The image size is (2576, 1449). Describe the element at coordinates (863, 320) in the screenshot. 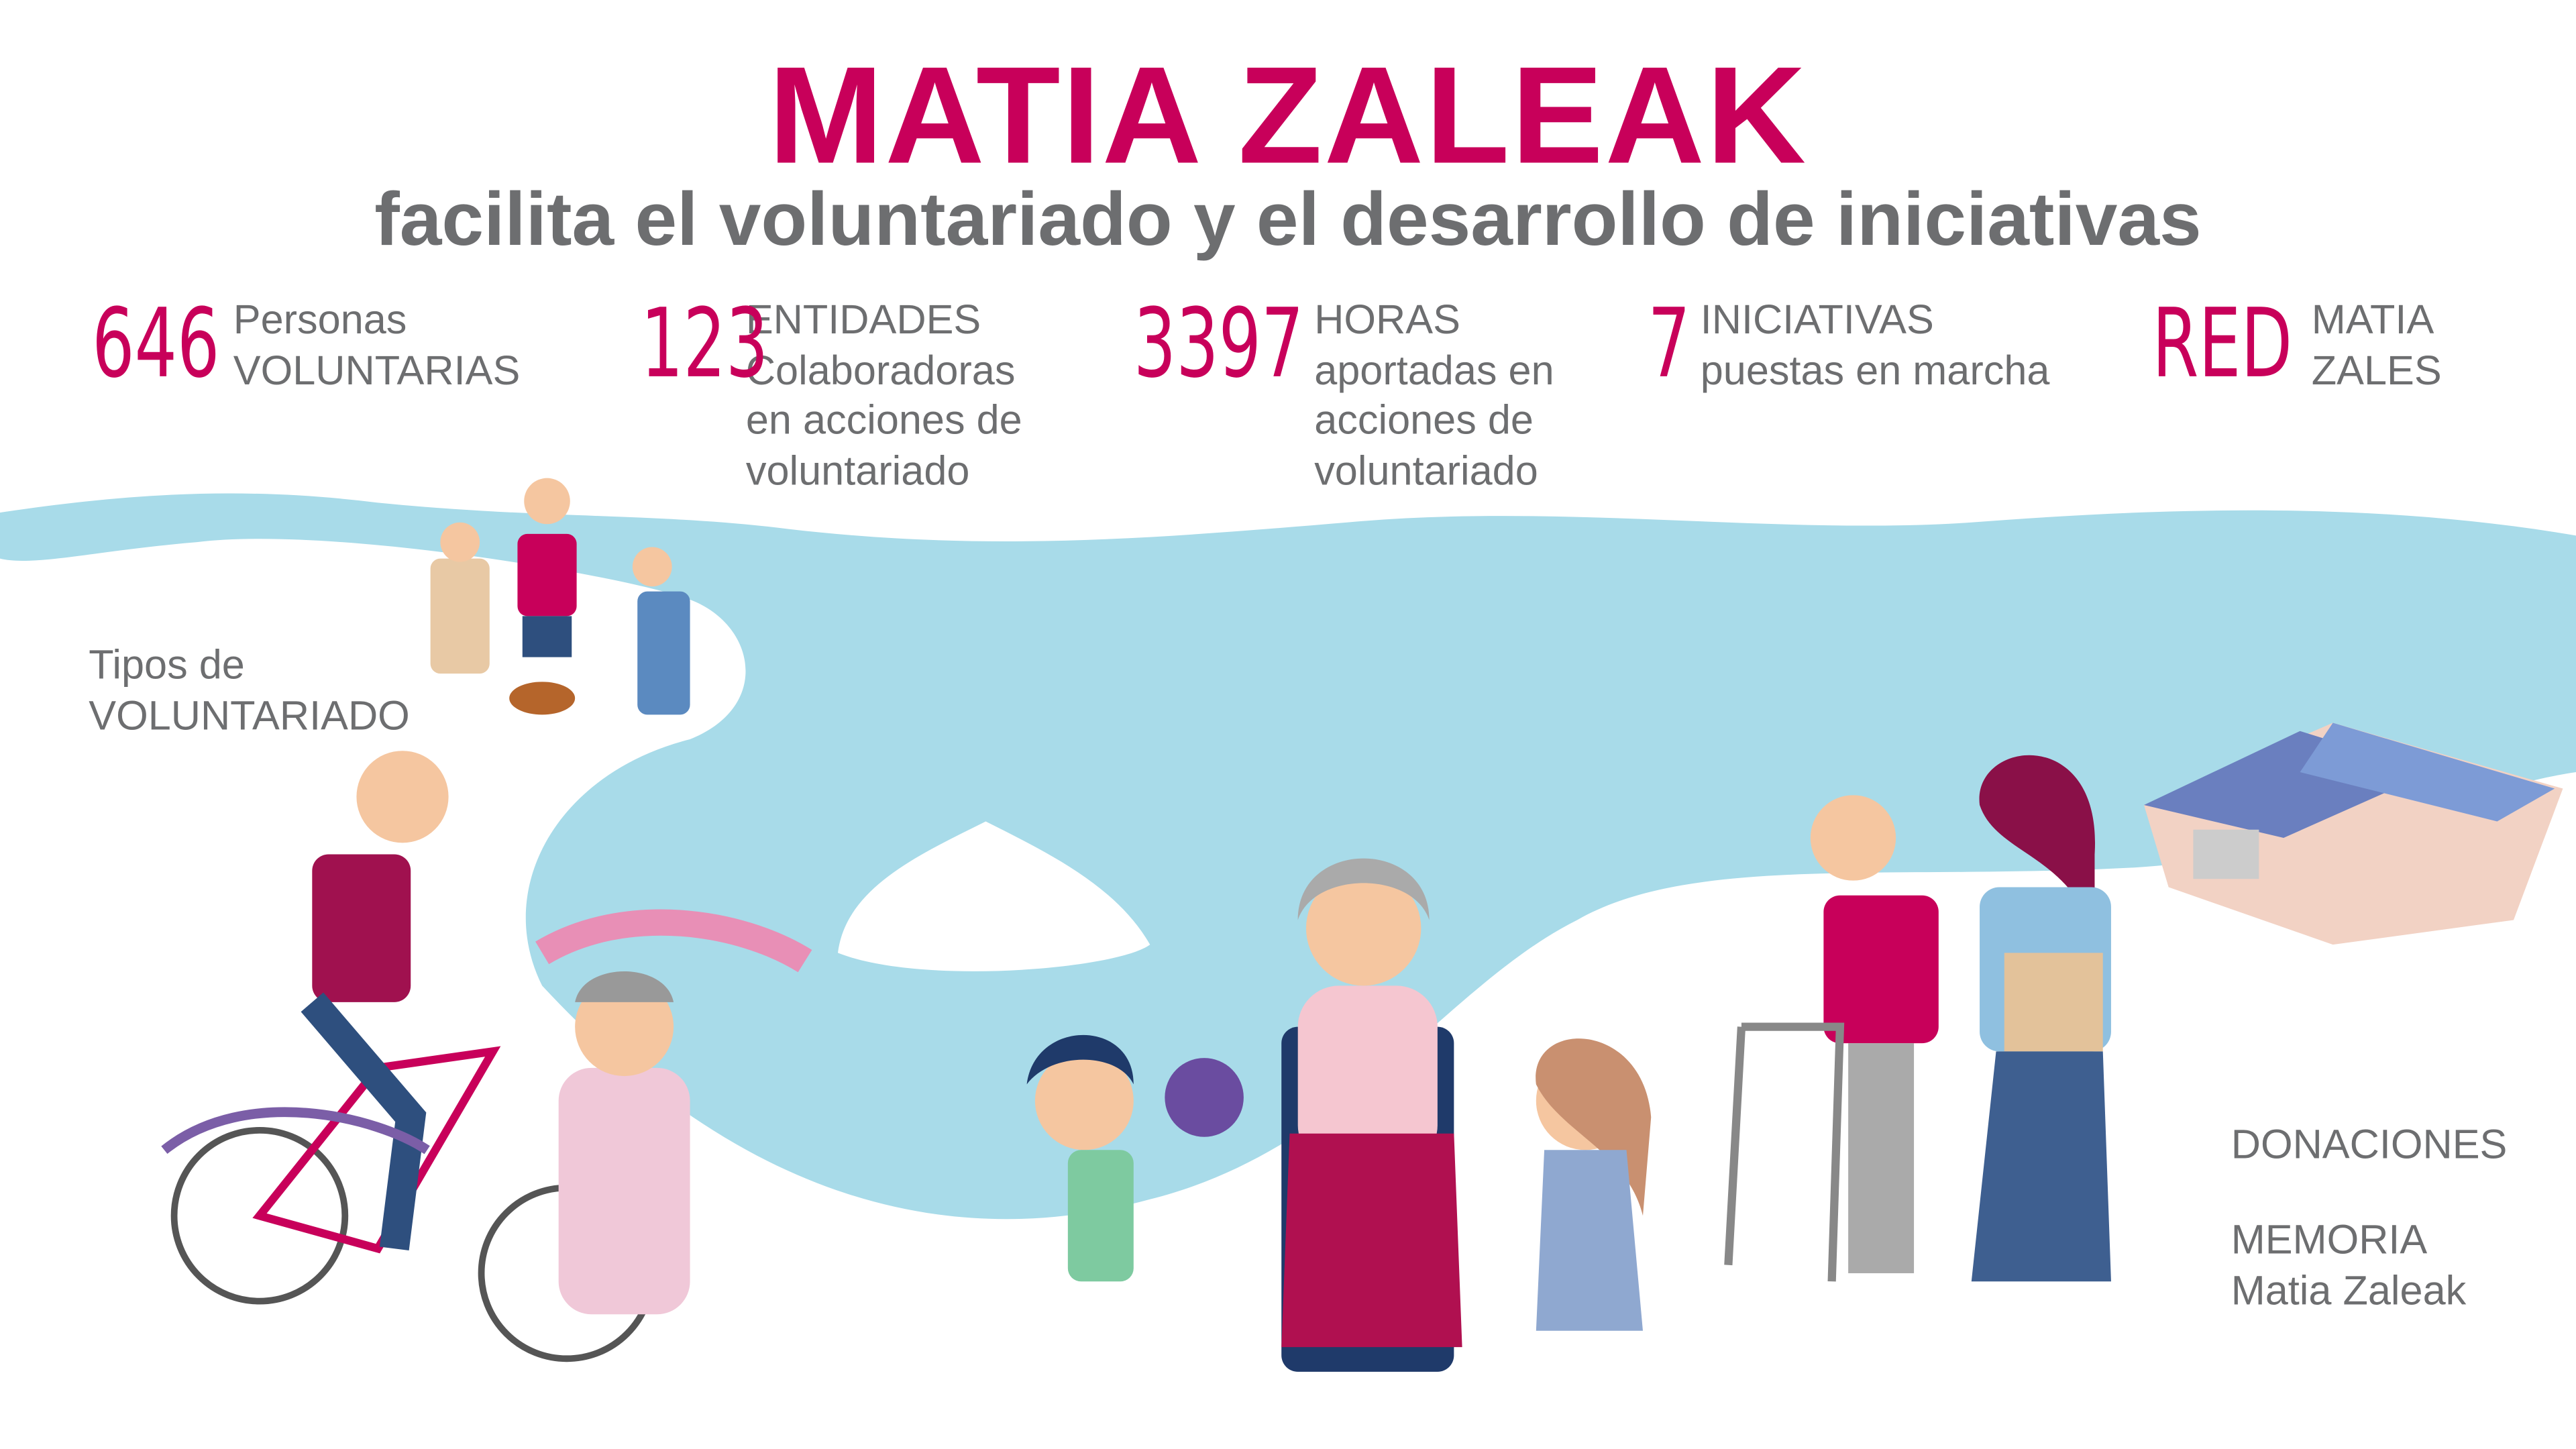

I see `stat-label-line: ENTIDADES` at that location.